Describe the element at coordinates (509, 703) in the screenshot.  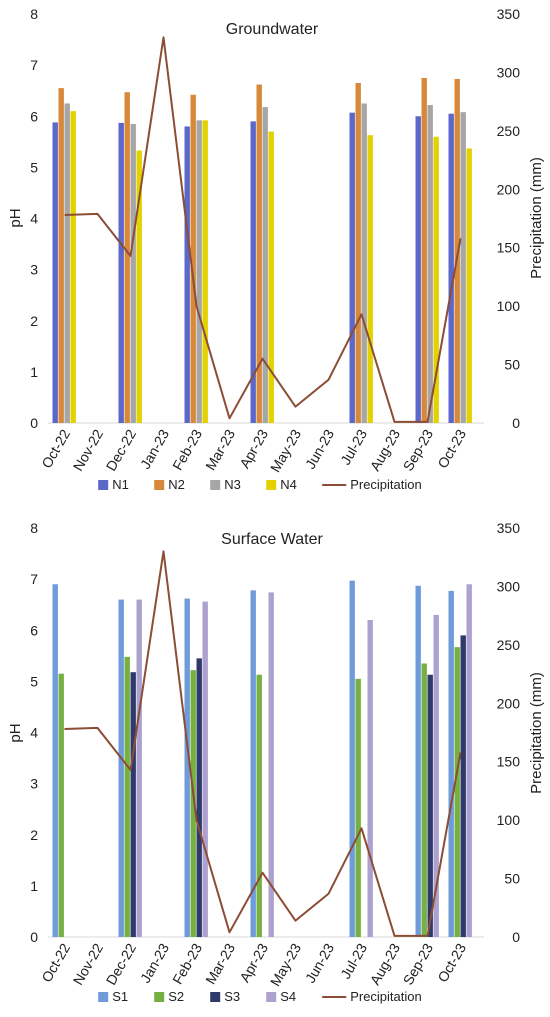
I see `y2-tick-label: 200` at that location.